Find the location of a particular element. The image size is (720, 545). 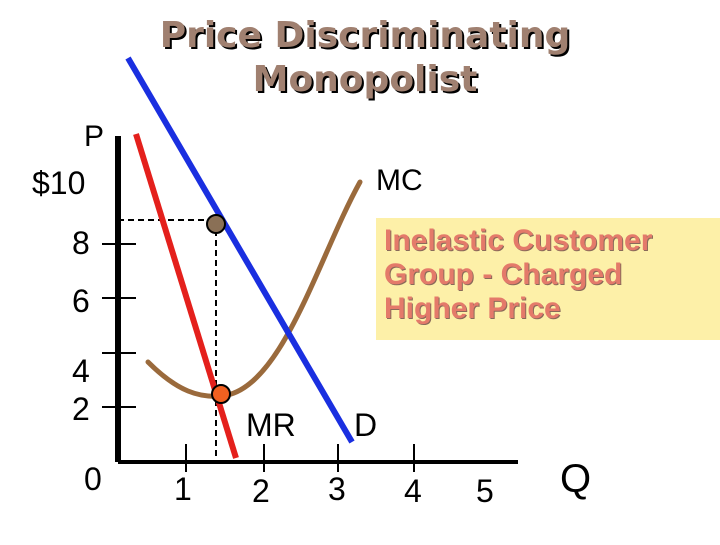

y-axis-label: P is located at coordinates (94, 136).